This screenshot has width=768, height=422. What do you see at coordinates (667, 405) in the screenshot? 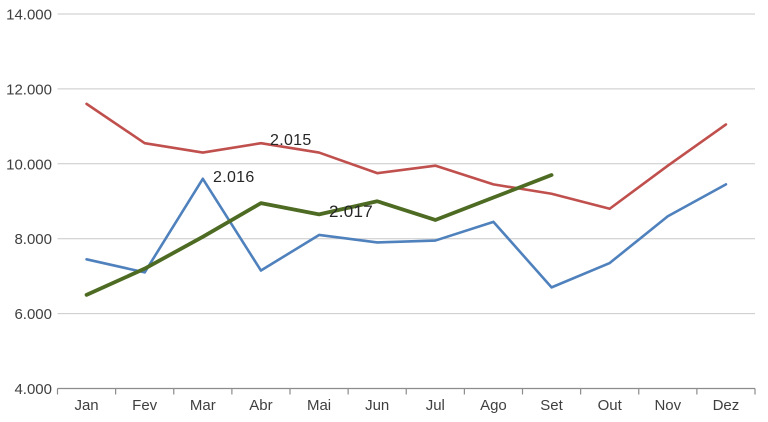
I see `x-axis-label: Nov` at bounding box center [667, 405].